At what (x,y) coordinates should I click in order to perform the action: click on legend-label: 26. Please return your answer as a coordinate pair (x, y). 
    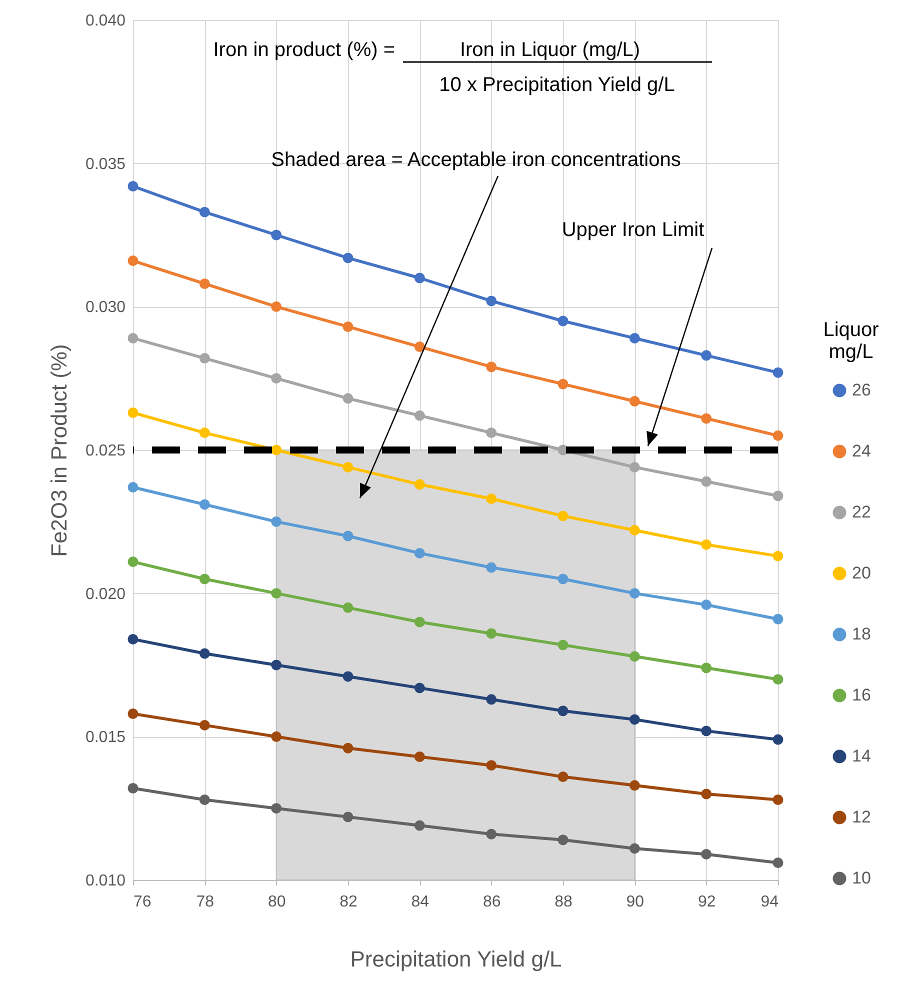
    Looking at the image, I should click on (861, 390).